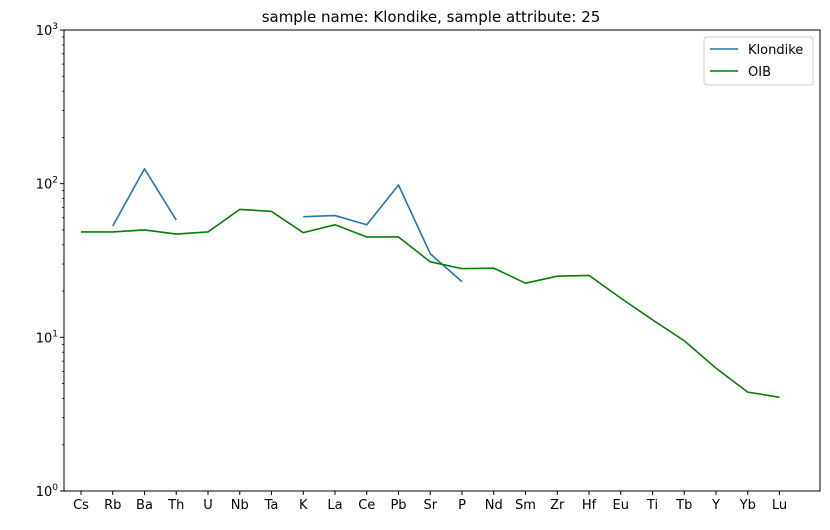  I want to click on x-tick-label: Nb, so click(240, 505).